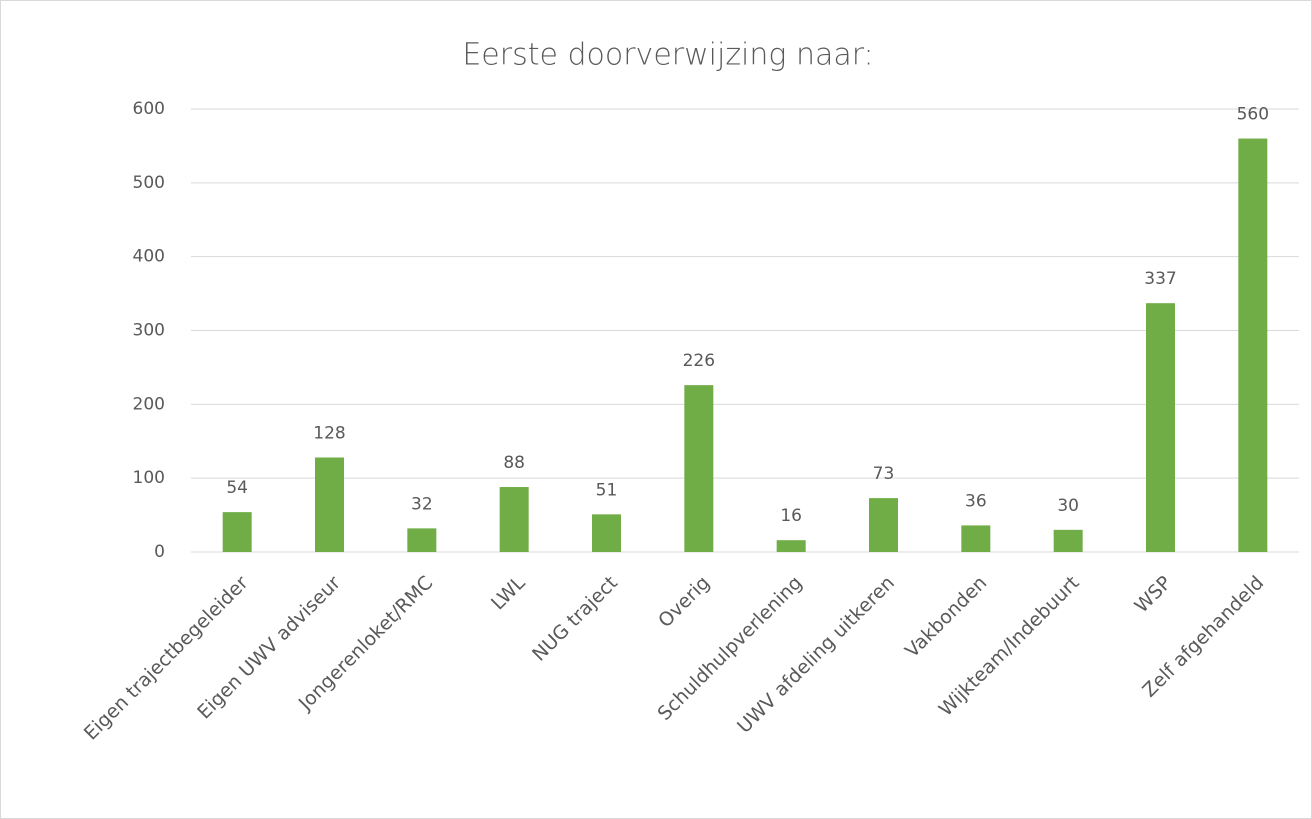 The image size is (1312, 819). What do you see at coordinates (149, 257) in the screenshot?
I see `y-tick-label: 400` at bounding box center [149, 257].